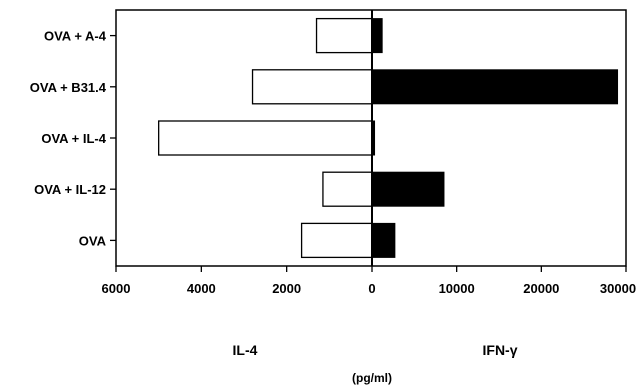 This screenshot has height=386, width=644. I want to click on category-label: OVA + A-4, so click(75, 36).